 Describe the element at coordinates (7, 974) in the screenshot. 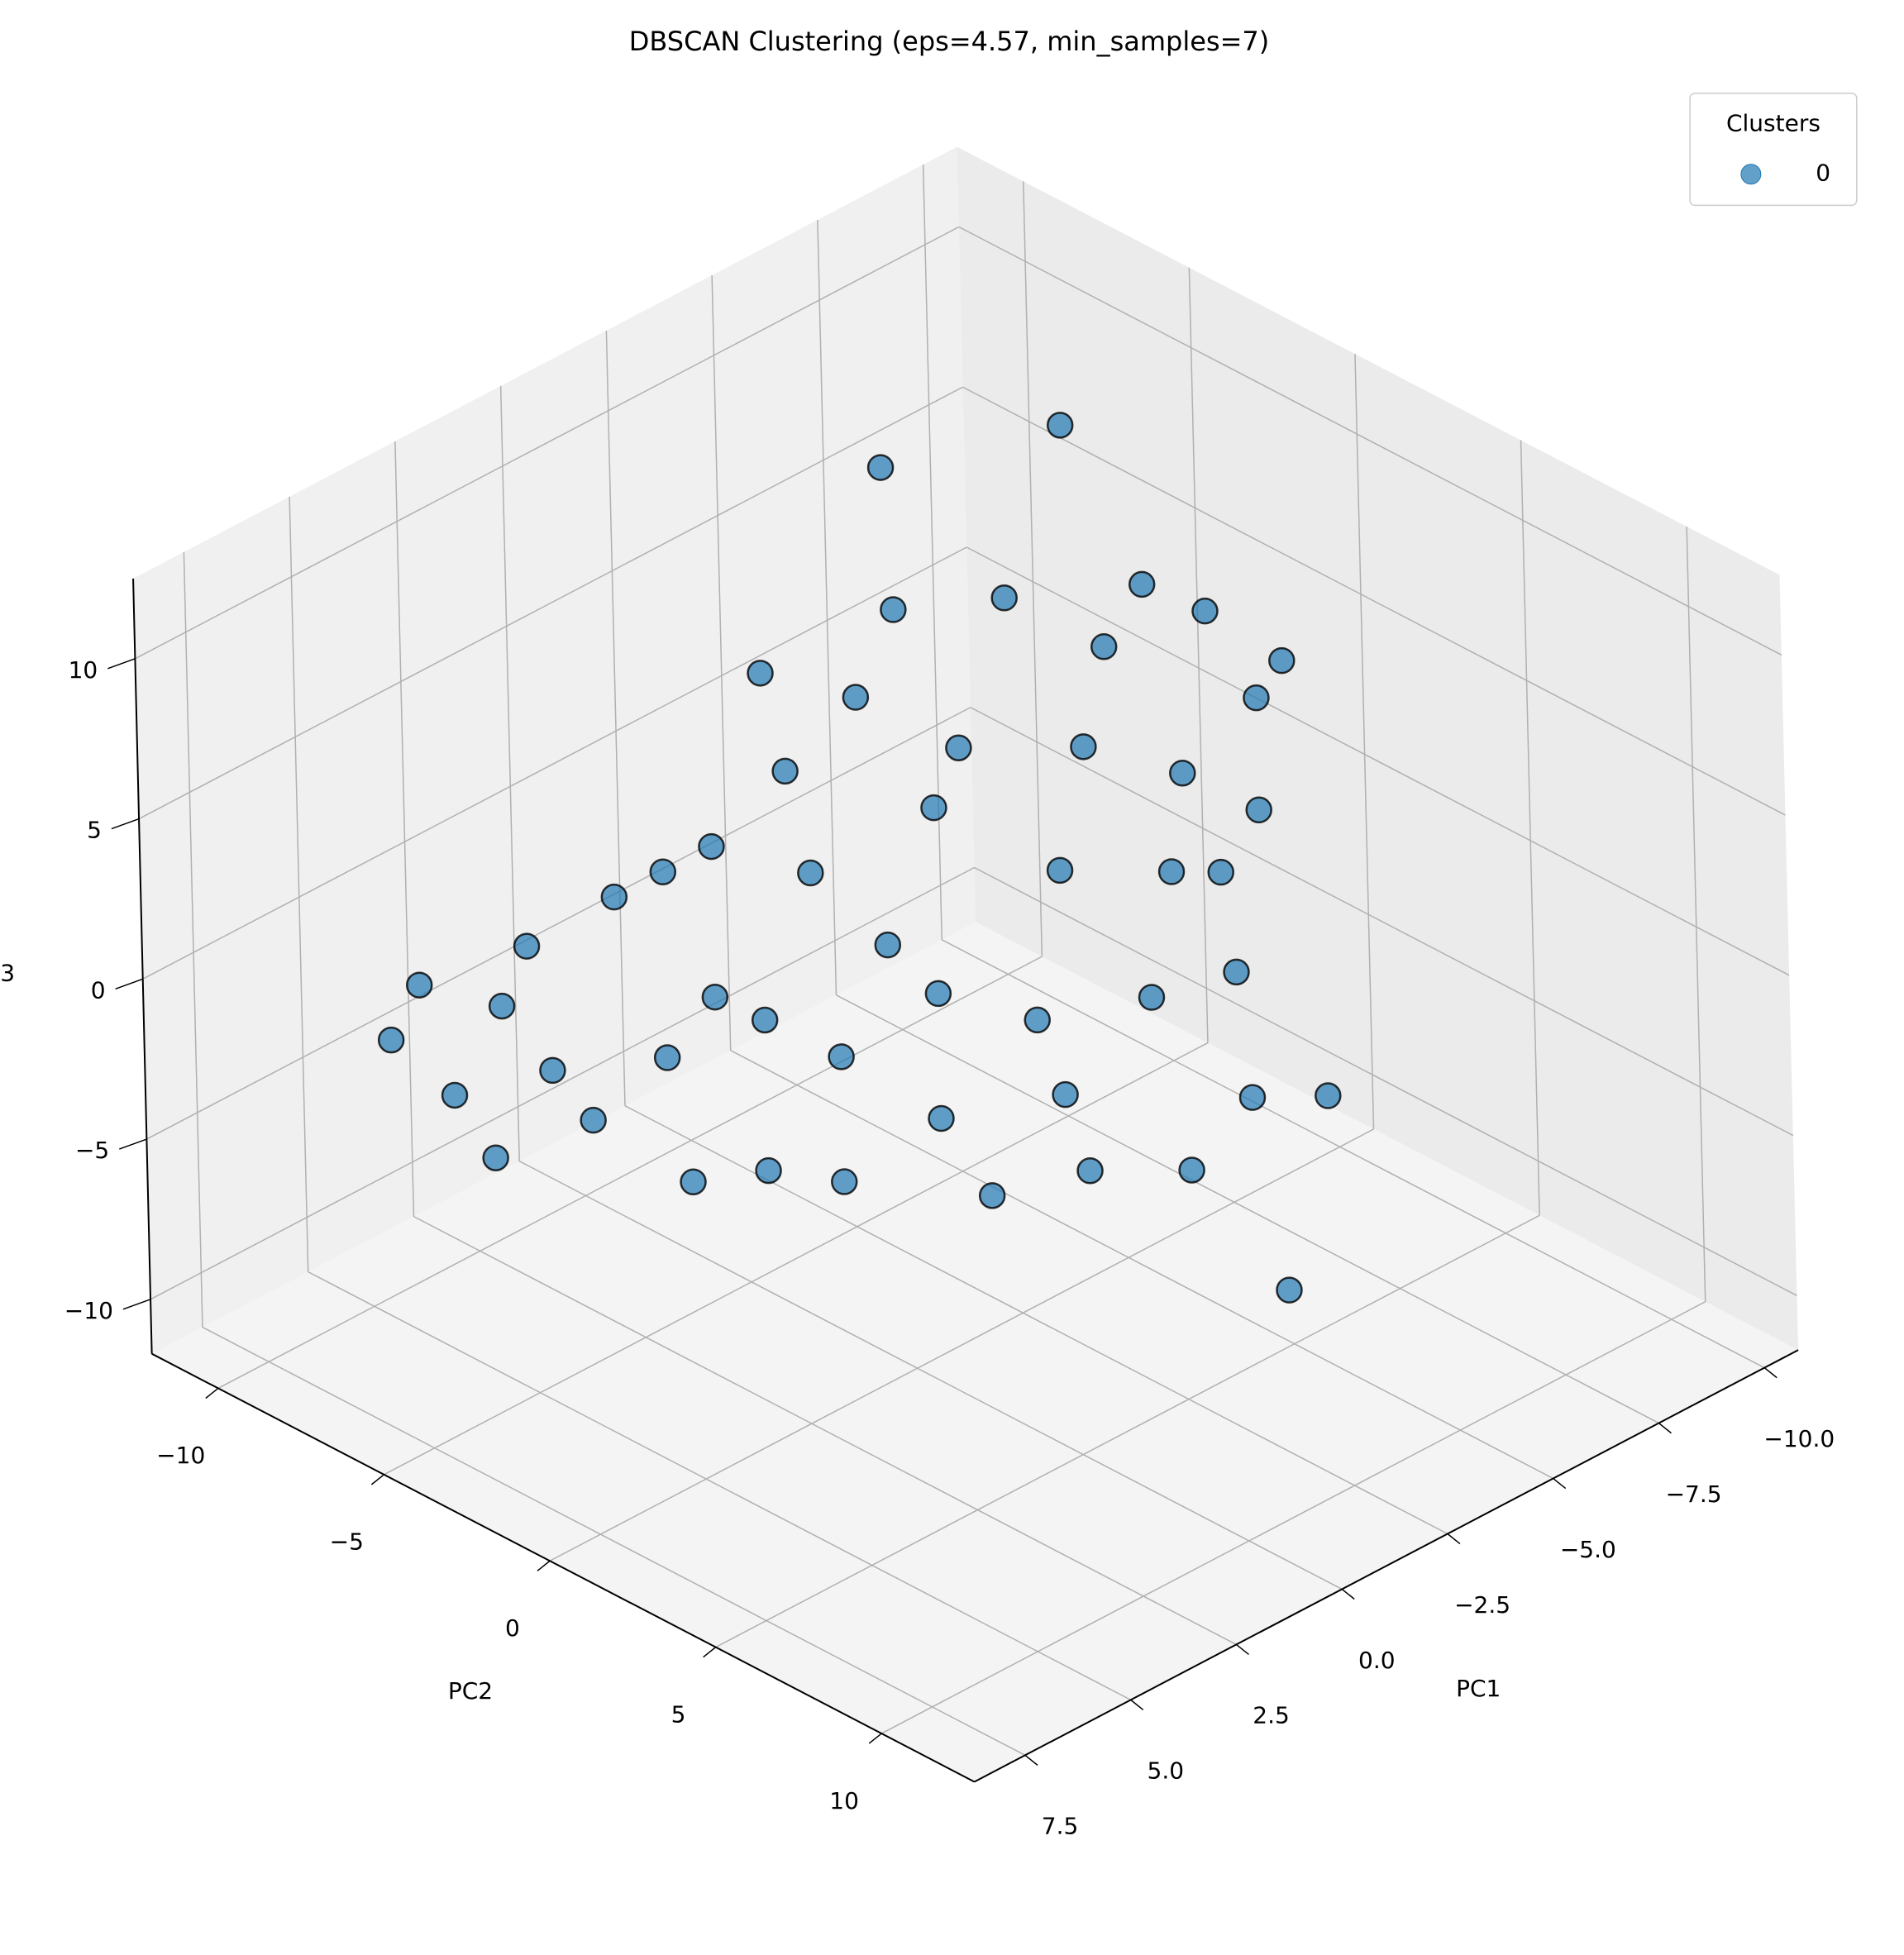

I see `z-axis-label: PC3` at that location.